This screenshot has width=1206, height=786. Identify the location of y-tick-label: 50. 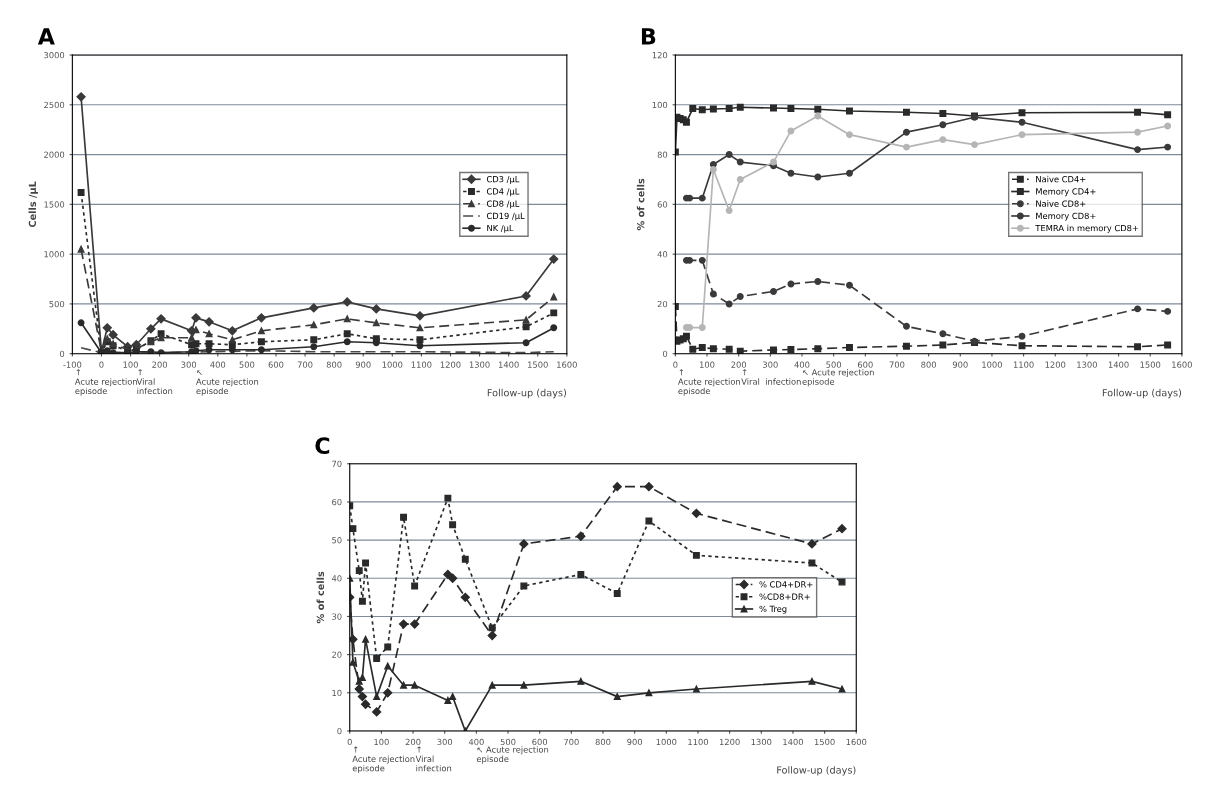
(337, 540).